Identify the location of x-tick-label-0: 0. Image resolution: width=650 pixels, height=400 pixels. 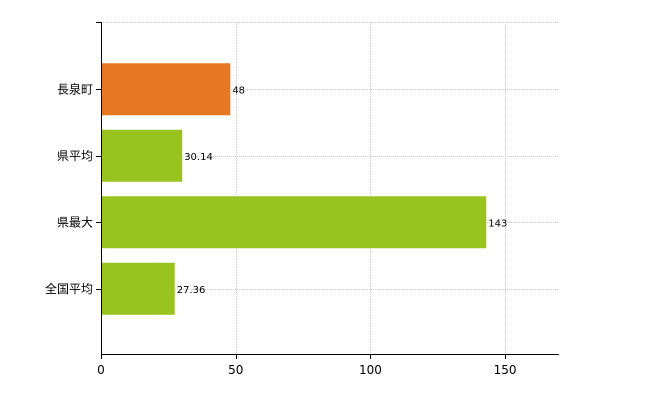
(101, 370).